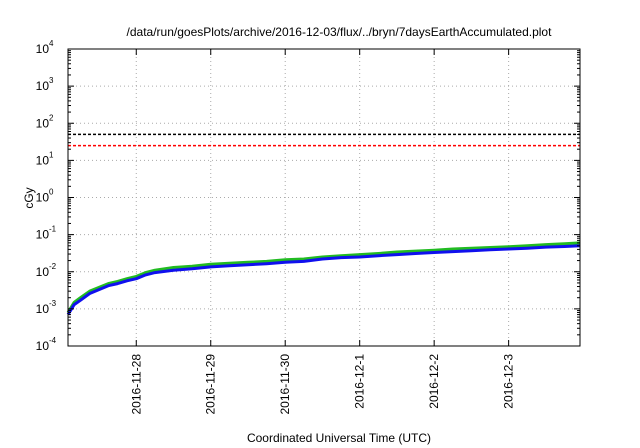 This screenshot has height=448, width=640. Describe the element at coordinates (211, 384) in the screenshot. I see `x-tick-label: 2016-11-29` at that location.